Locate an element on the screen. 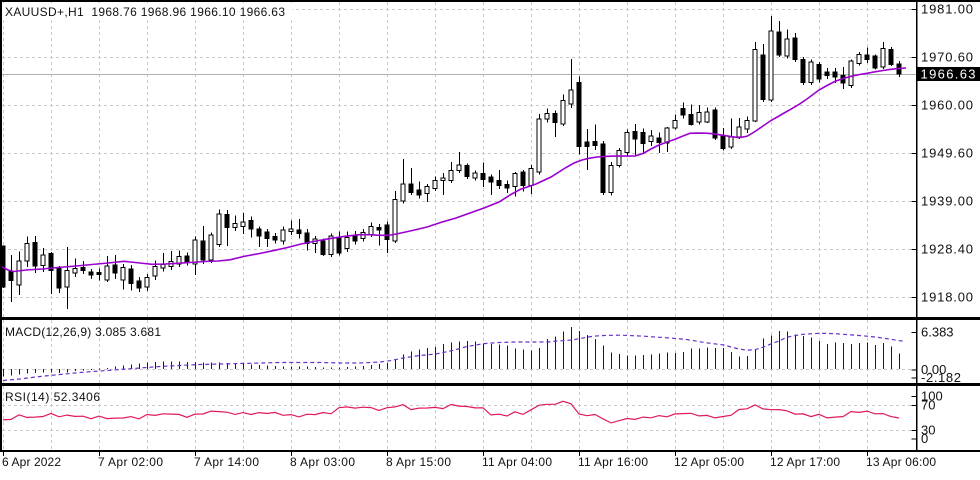  svg-text: 8 Apr 03:00 is located at coordinates (322, 462).